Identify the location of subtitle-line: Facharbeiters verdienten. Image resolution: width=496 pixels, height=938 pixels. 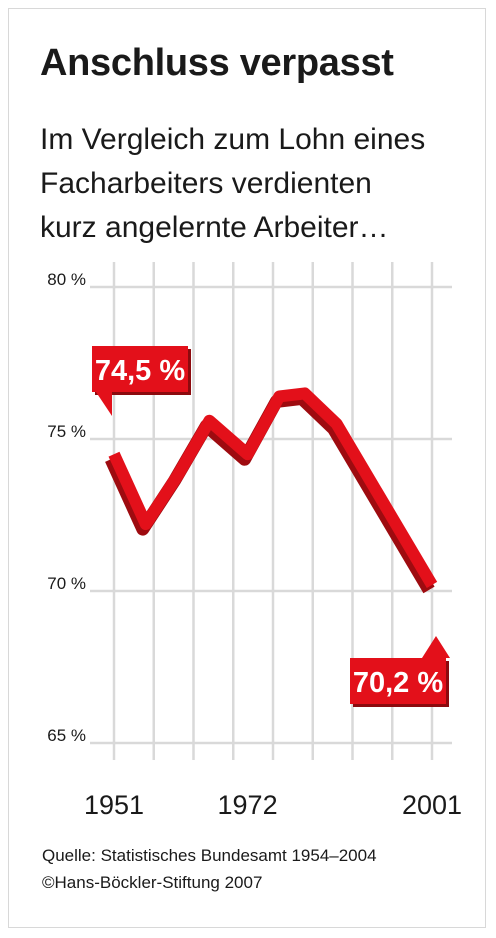
(206, 183).